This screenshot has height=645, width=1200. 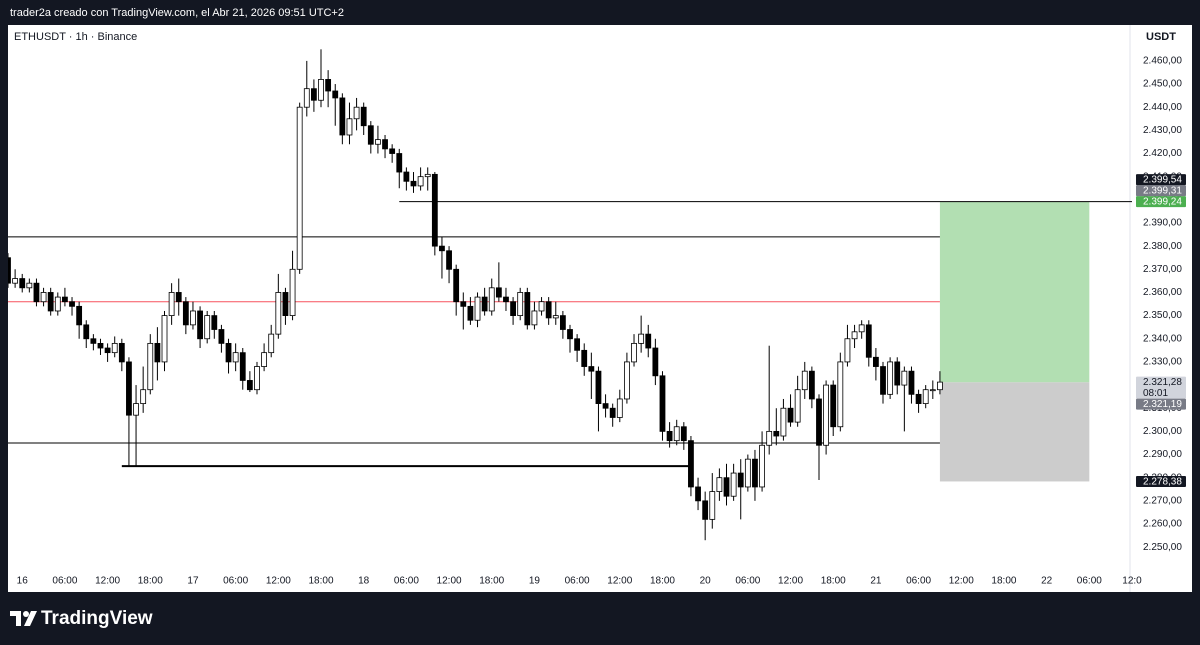 I want to click on y-tick-label: 2.350,00, so click(x=1162, y=315).